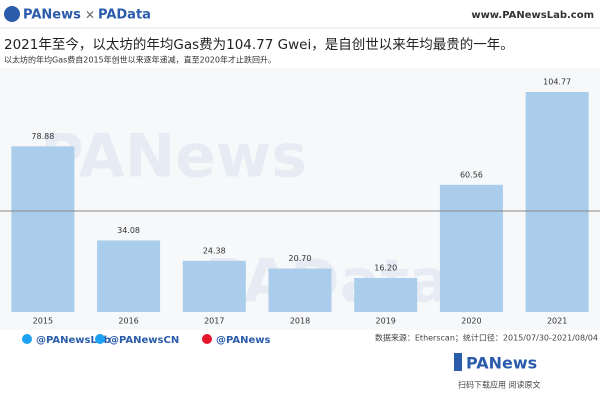  What do you see at coordinates (140, 60) in the screenshot?
I see `chart-subtitle: 以太坊的年均Gas费自2015年创世以来逐年递减，直至2020年才止跌回升。` at bounding box center [140, 60].